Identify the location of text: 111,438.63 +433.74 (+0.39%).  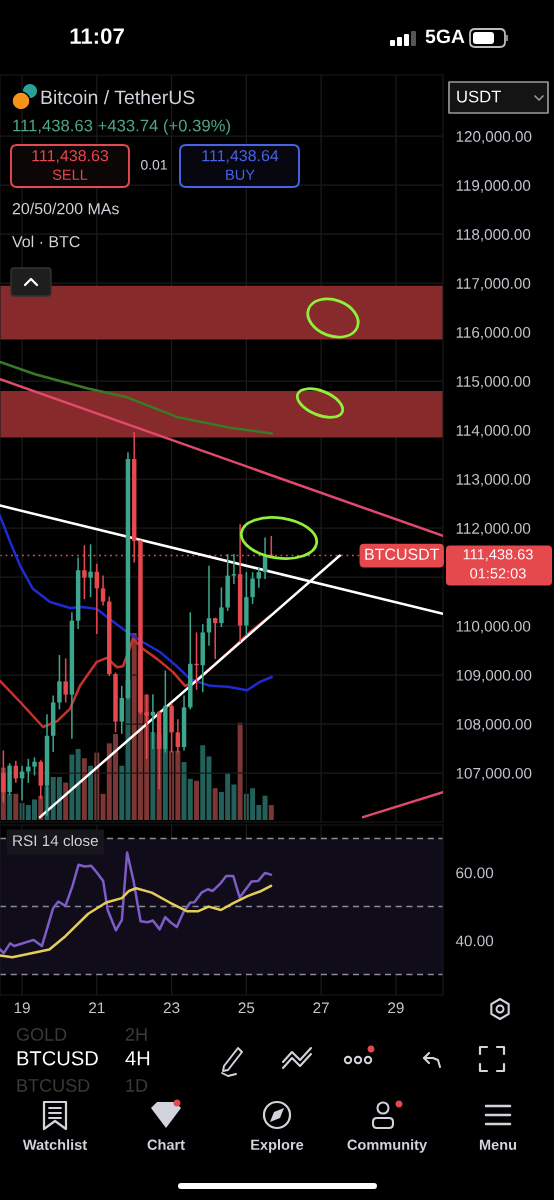
(121, 127).